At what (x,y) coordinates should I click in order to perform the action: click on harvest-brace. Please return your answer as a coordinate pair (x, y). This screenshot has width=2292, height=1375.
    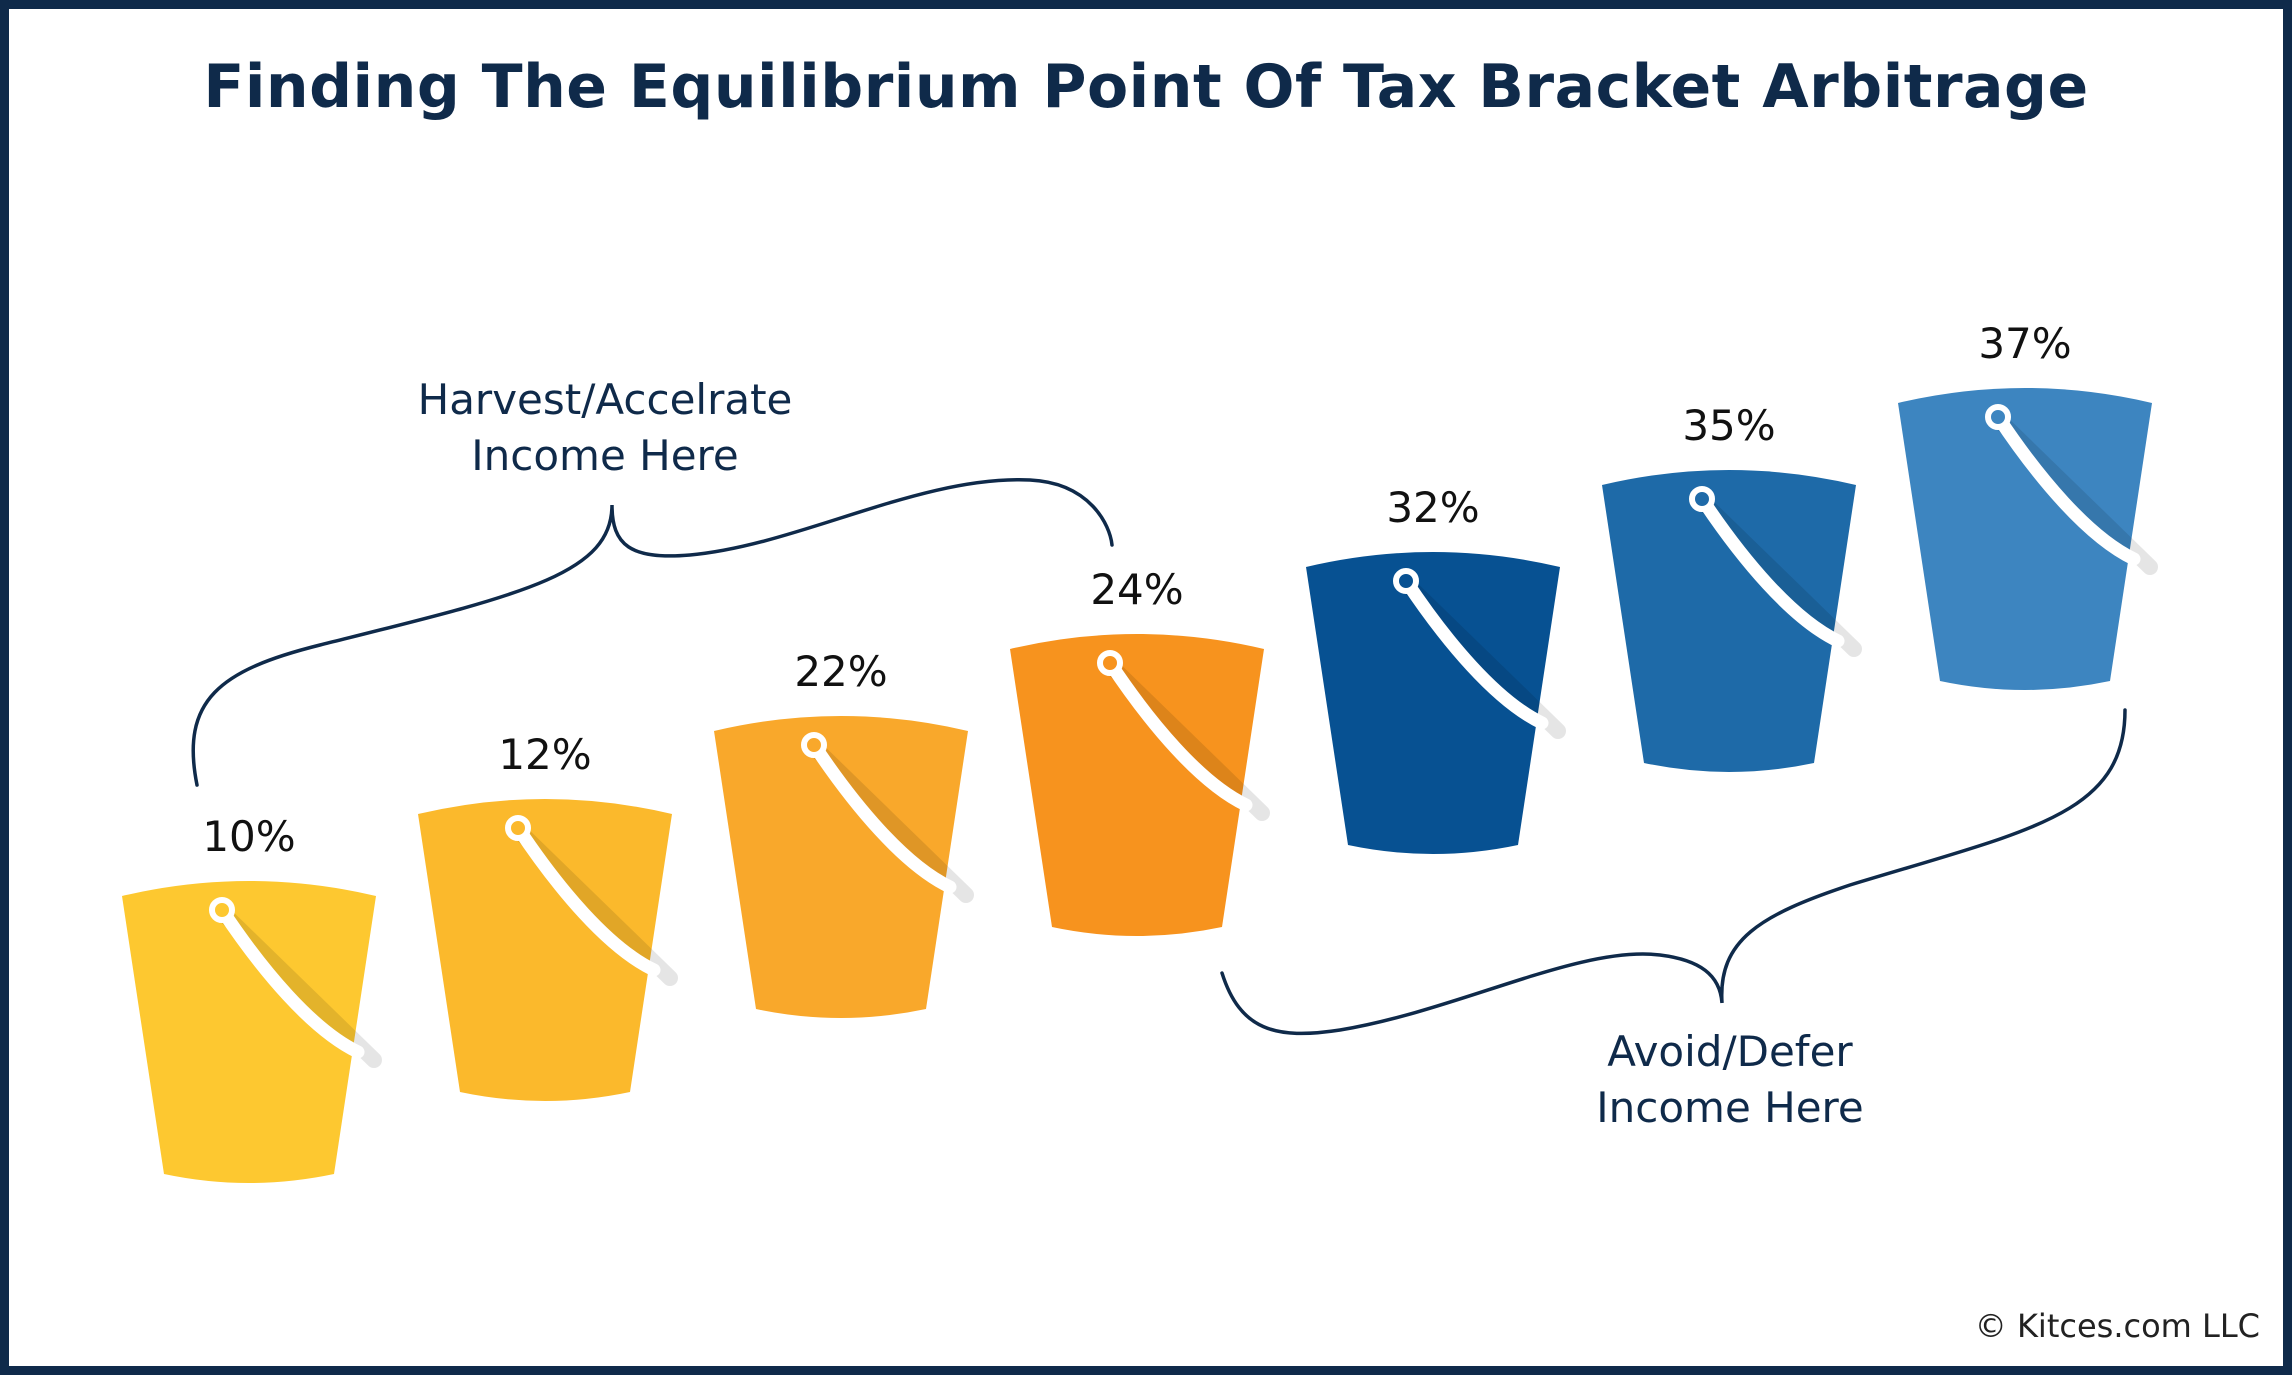
    Looking at the image, I should click on (652, 632).